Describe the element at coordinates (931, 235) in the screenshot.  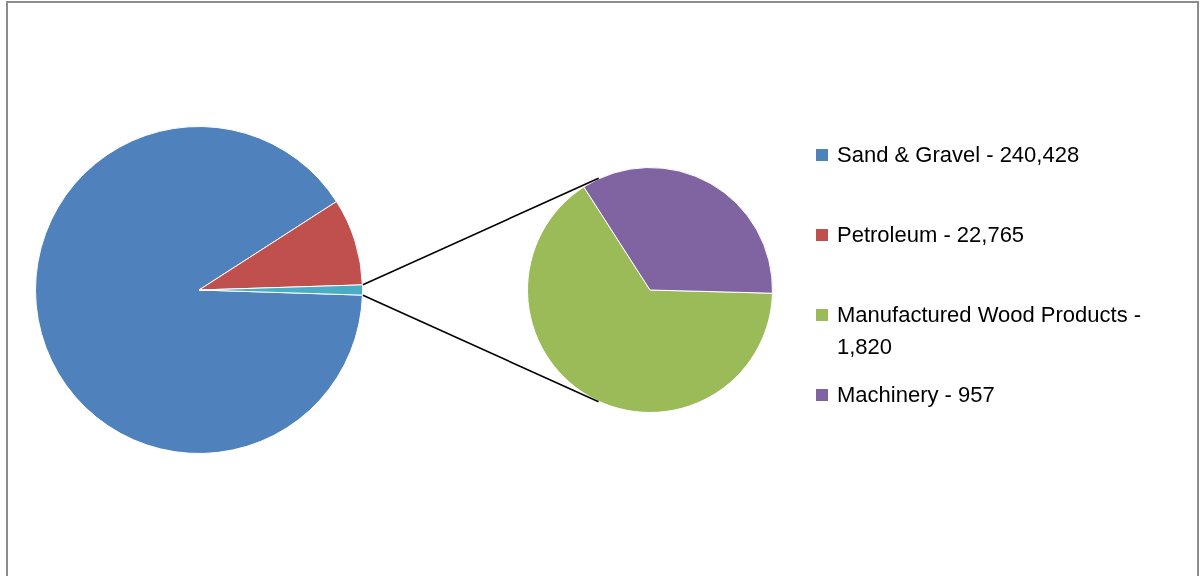
I see `legend-label: Petroleum - 22,765` at that location.